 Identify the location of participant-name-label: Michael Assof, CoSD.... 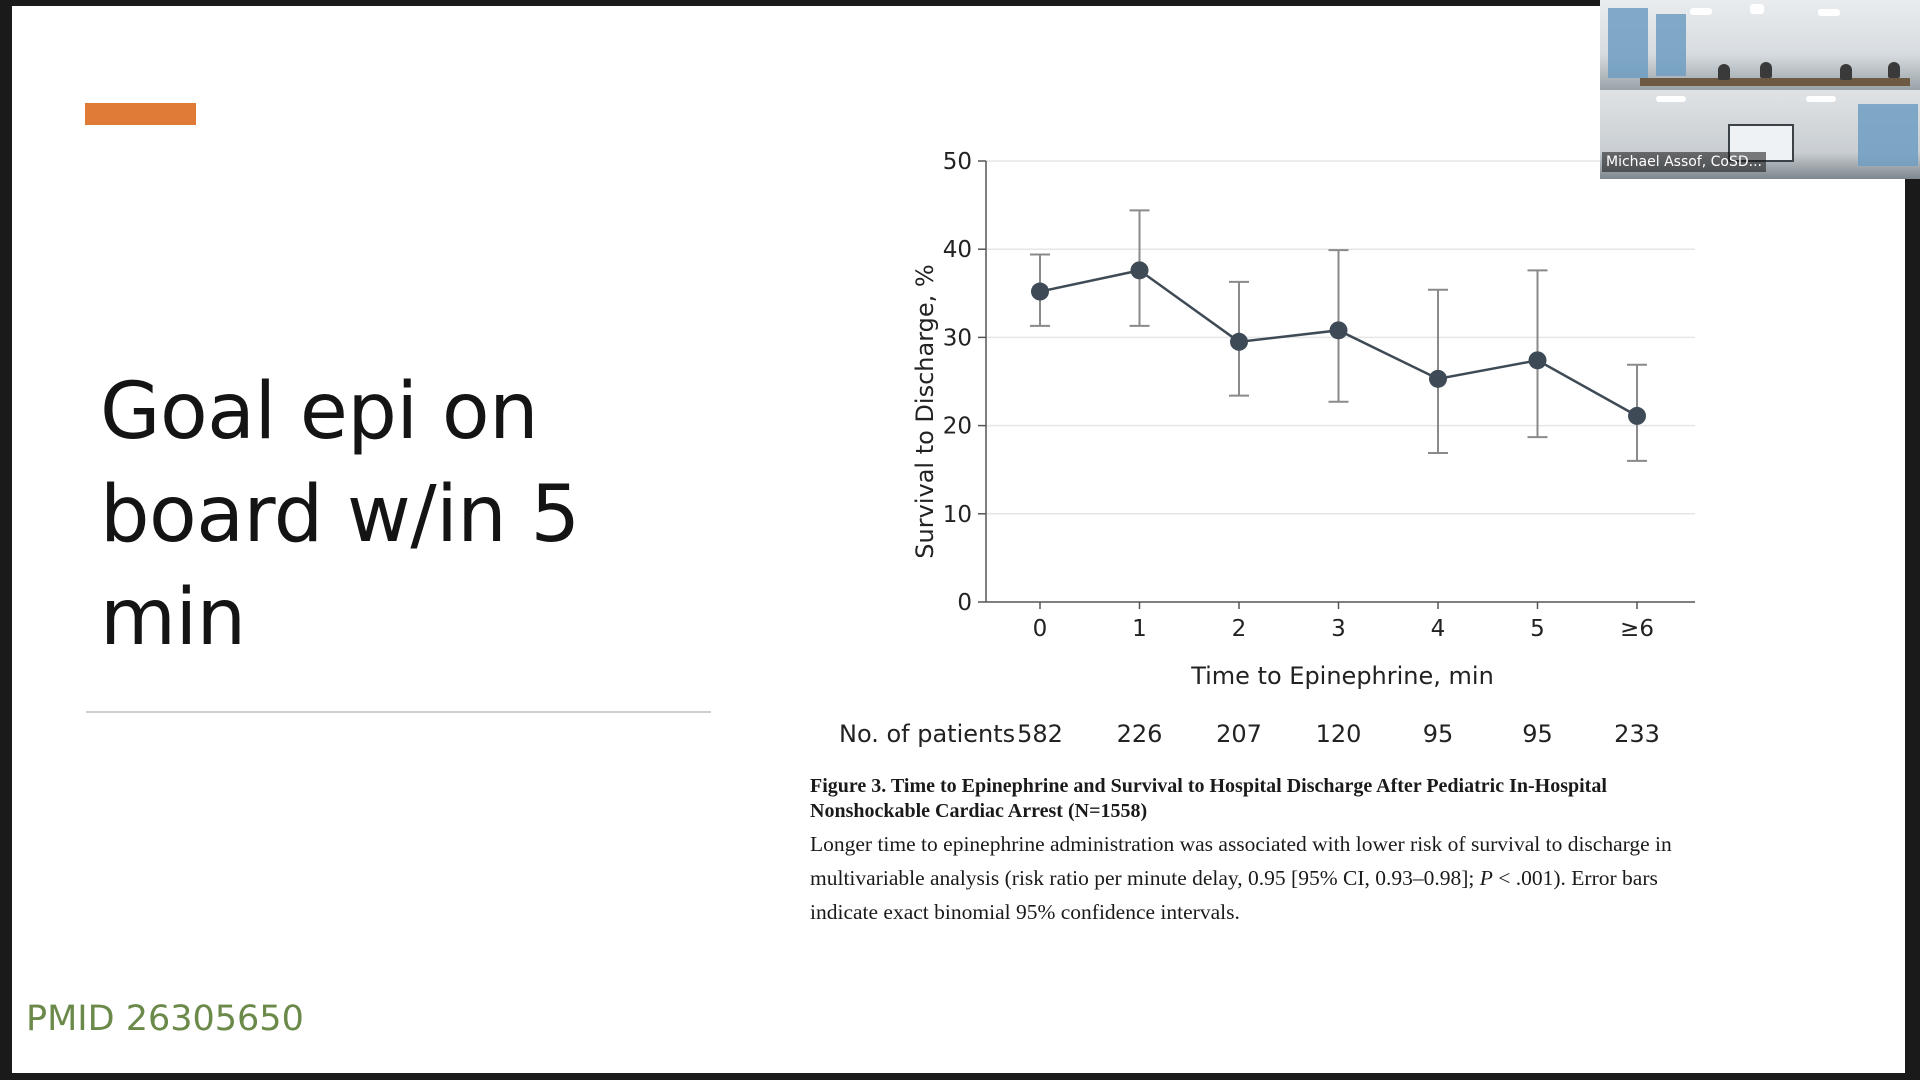
(1684, 162).